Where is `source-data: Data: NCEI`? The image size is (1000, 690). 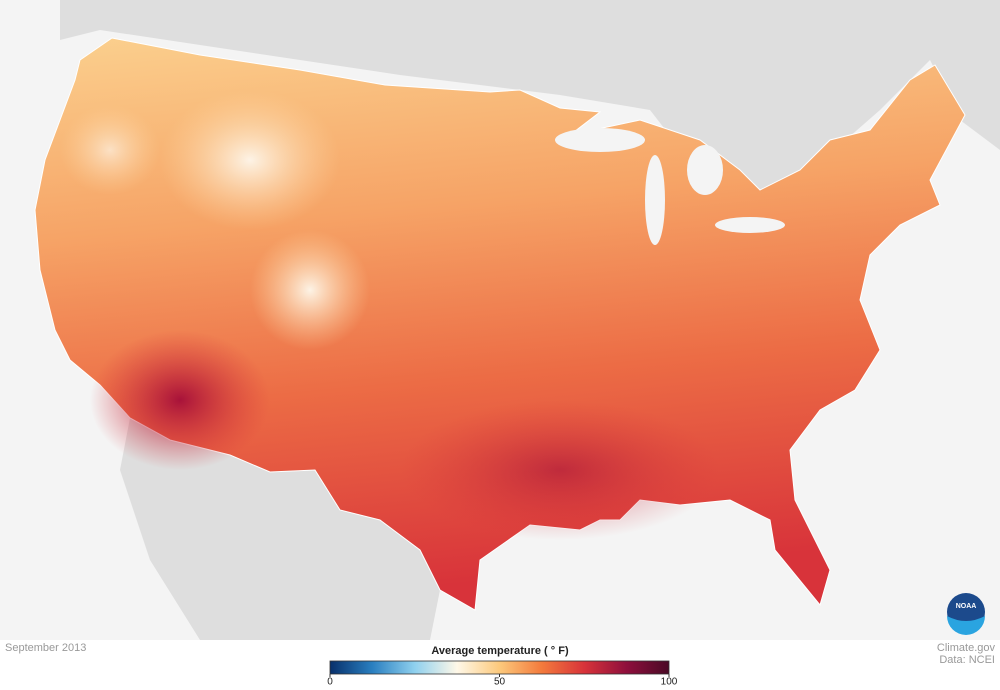 source-data: Data: NCEI is located at coordinates (967, 660).